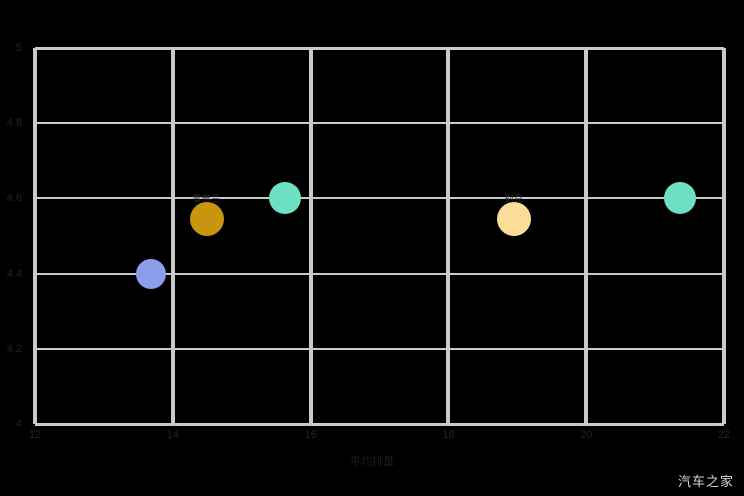 The image size is (744, 496). I want to click on data-point-annotation: 雪佛兰, so click(206, 198).